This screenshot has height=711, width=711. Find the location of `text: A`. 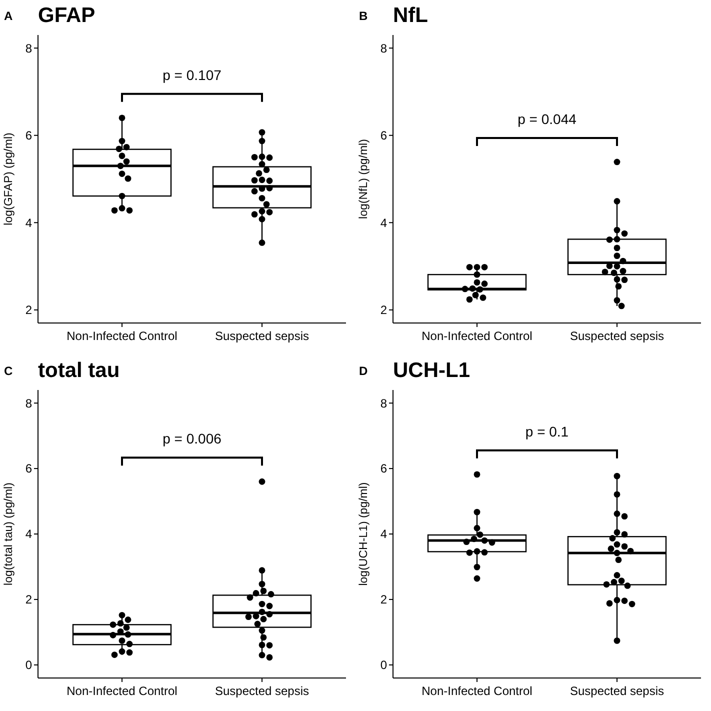

text: A is located at coordinates (8, 16).